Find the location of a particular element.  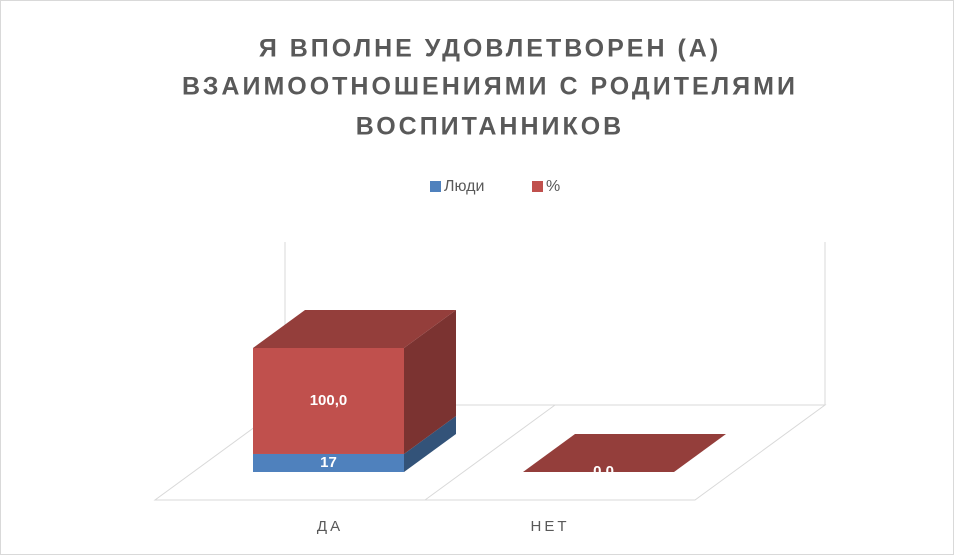

chart-title: ВОСПИТАННИКОВ is located at coordinates (490, 127).